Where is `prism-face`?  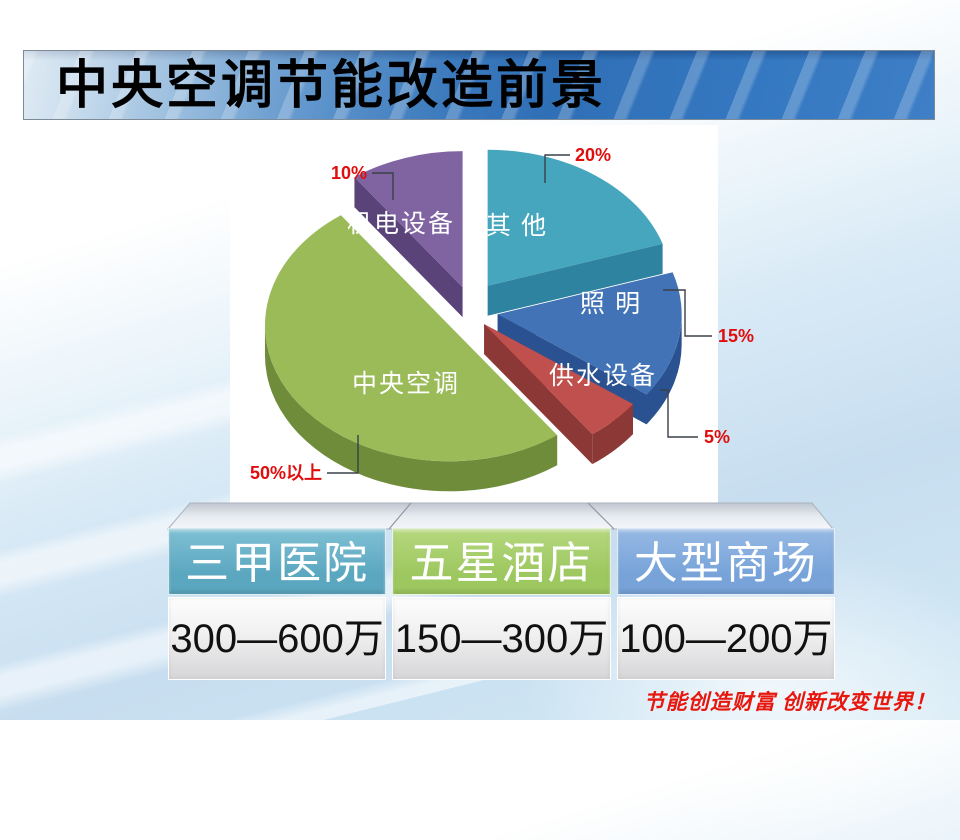 prism-face is located at coordinates (500, 516).